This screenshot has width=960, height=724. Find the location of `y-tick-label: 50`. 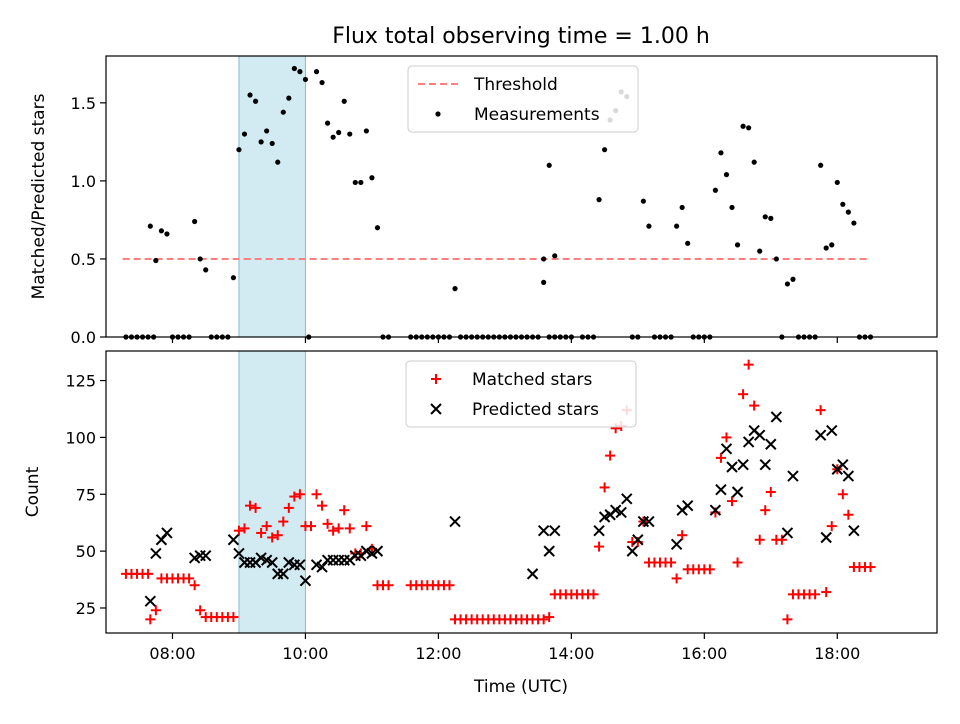

y-tick-label: 50 is located at coordinates (86, 551).